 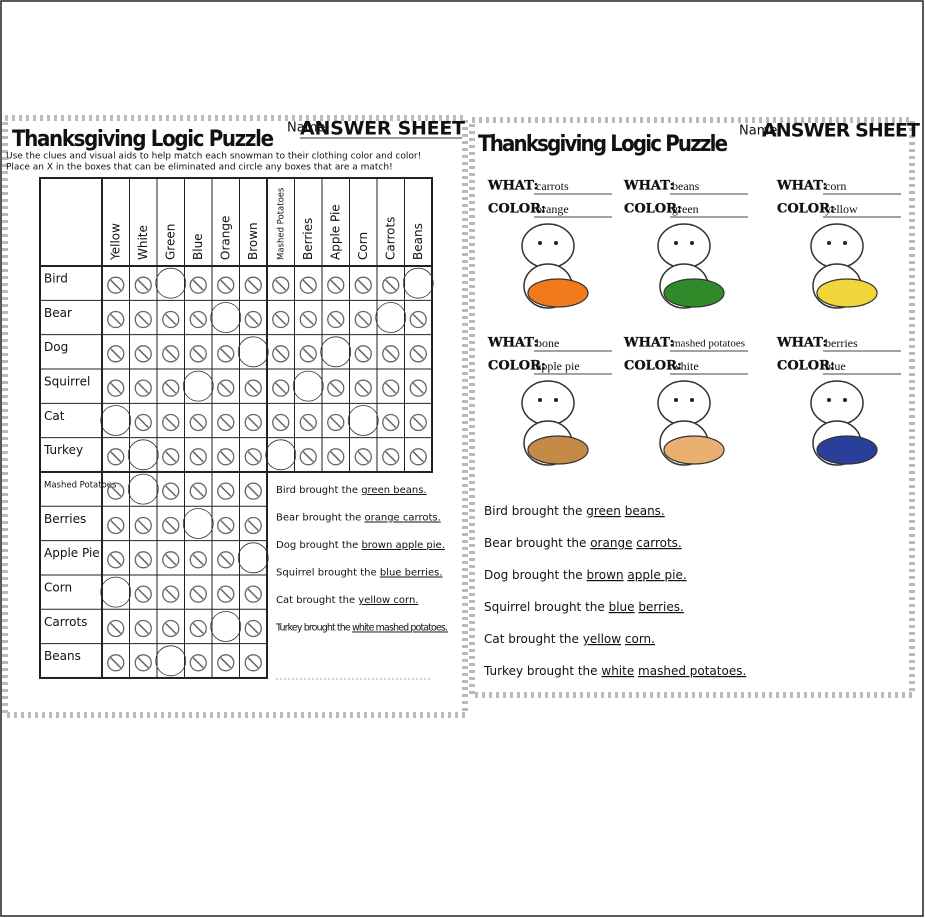 What do you see at coordinates (617, 671) in the screenshot?
I see `sentence-color: white` at bounding box center [617, 671].